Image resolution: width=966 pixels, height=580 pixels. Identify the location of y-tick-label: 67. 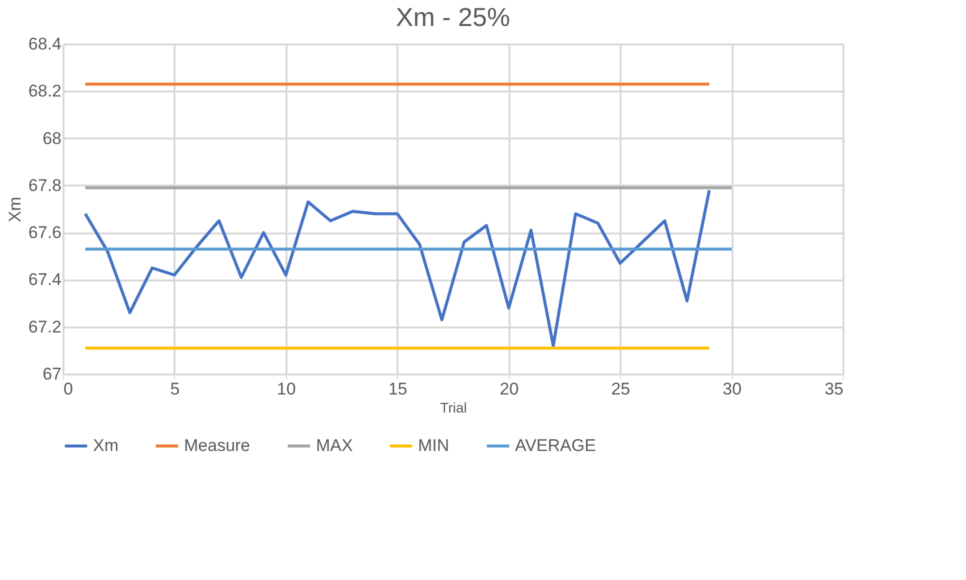
(52, 374).